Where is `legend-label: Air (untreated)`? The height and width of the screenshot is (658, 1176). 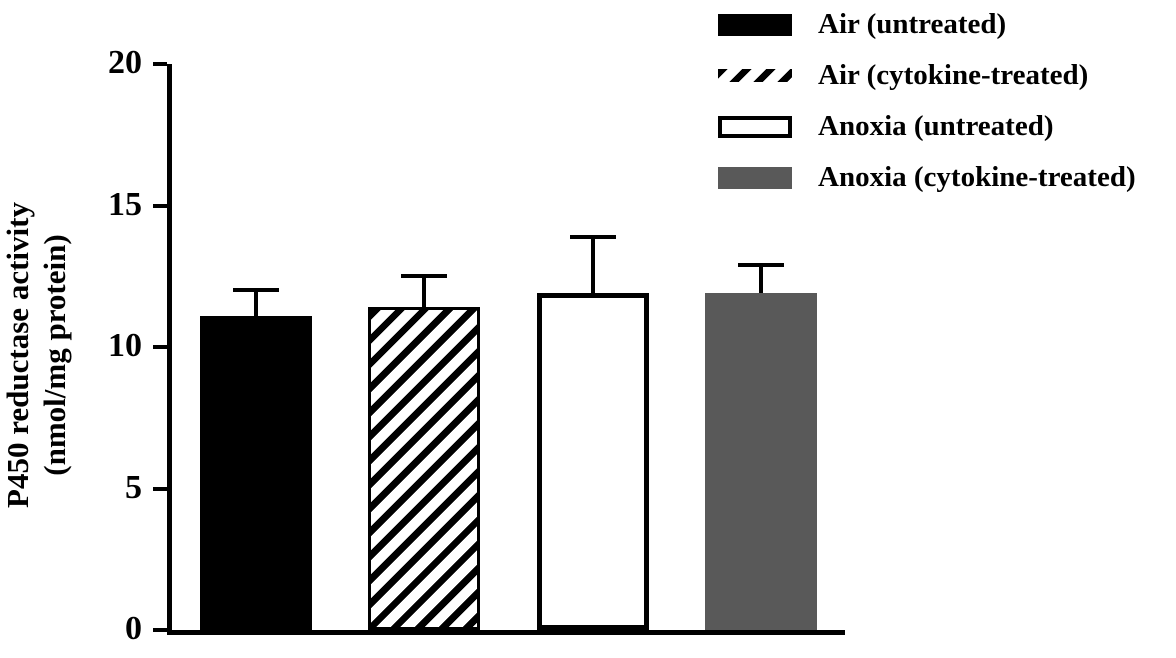 legend-label: Air (untreated) is located at coordinates (912, 24).